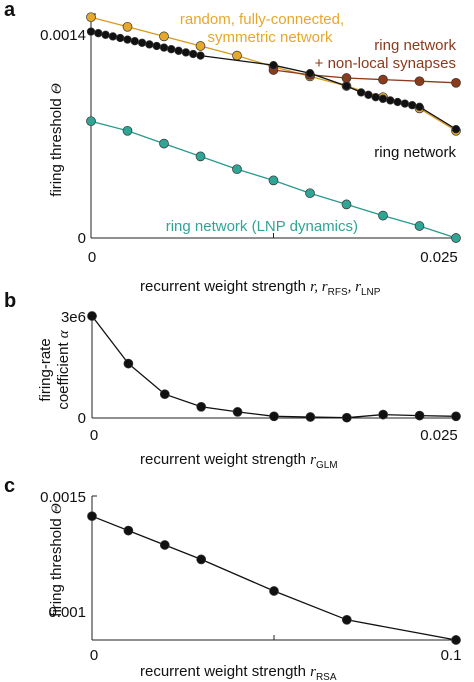 The image size is (474, 682). I want to click on c-ytick-top: 0.0015, so click(63, 497).